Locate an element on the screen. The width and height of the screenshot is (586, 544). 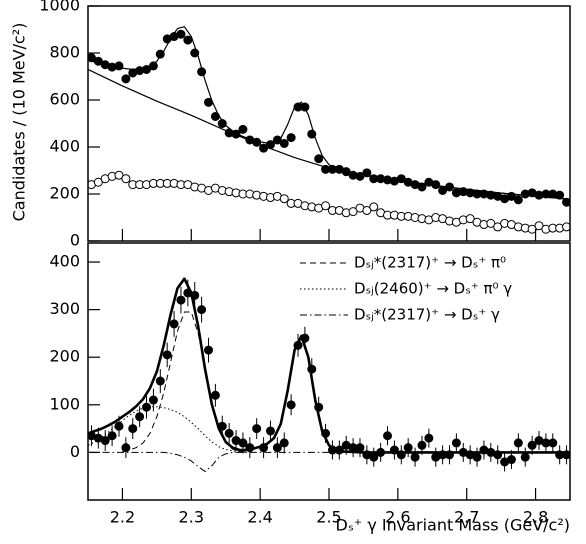
y-tick-label: 100 is located at coordinates (64, 403).